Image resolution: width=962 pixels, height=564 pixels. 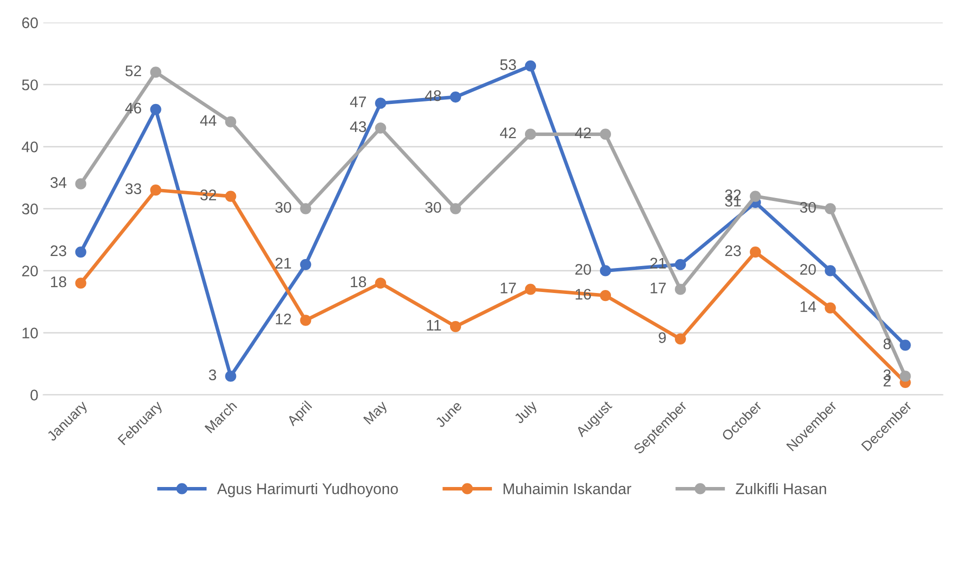 What do you see at coordinates (30, 22) in the screenshot?
I see `y-tick-label: 60` at bounding box center [30, 22].